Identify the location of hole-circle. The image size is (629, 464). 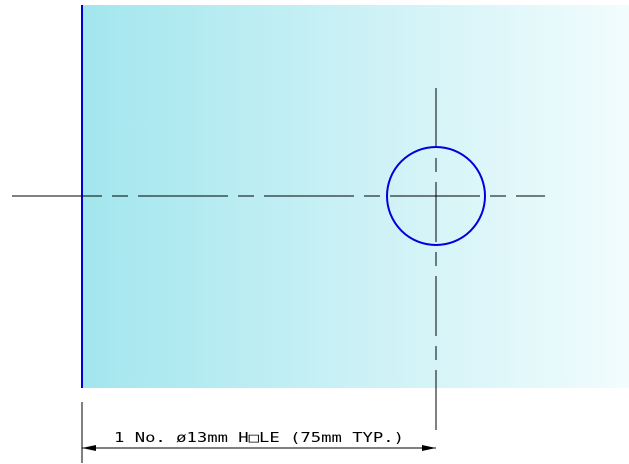
(436, 196).